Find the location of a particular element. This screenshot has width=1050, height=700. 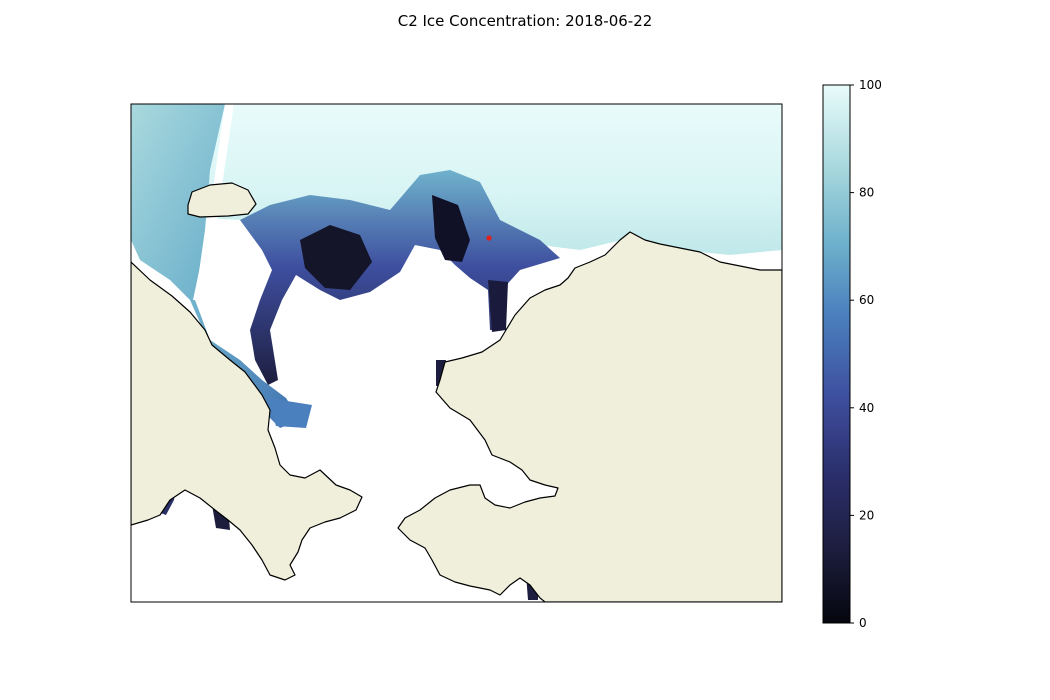

map-title: C2 Ice Concentration: 2018-06-22 is located at coordinates (525, 21).